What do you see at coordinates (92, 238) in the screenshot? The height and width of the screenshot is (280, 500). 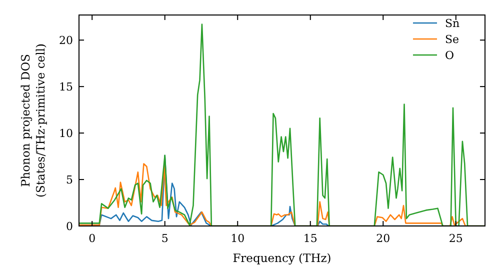 I see `x-tick-label: 0` at bounding box center [92, 238].